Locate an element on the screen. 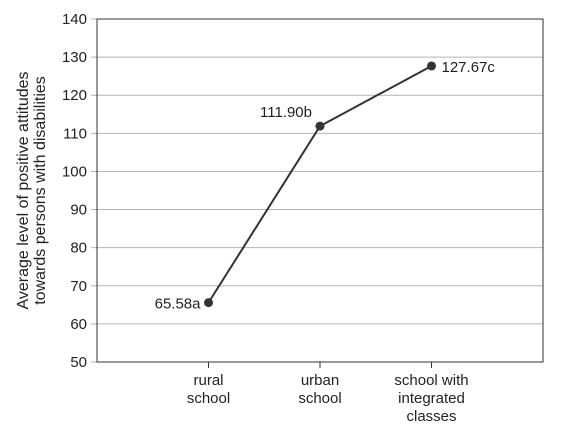 Image resolution: width=566 pixels, height=431 pixels. x-category-label: school with integrated classes is located at coordinates (431, 398).